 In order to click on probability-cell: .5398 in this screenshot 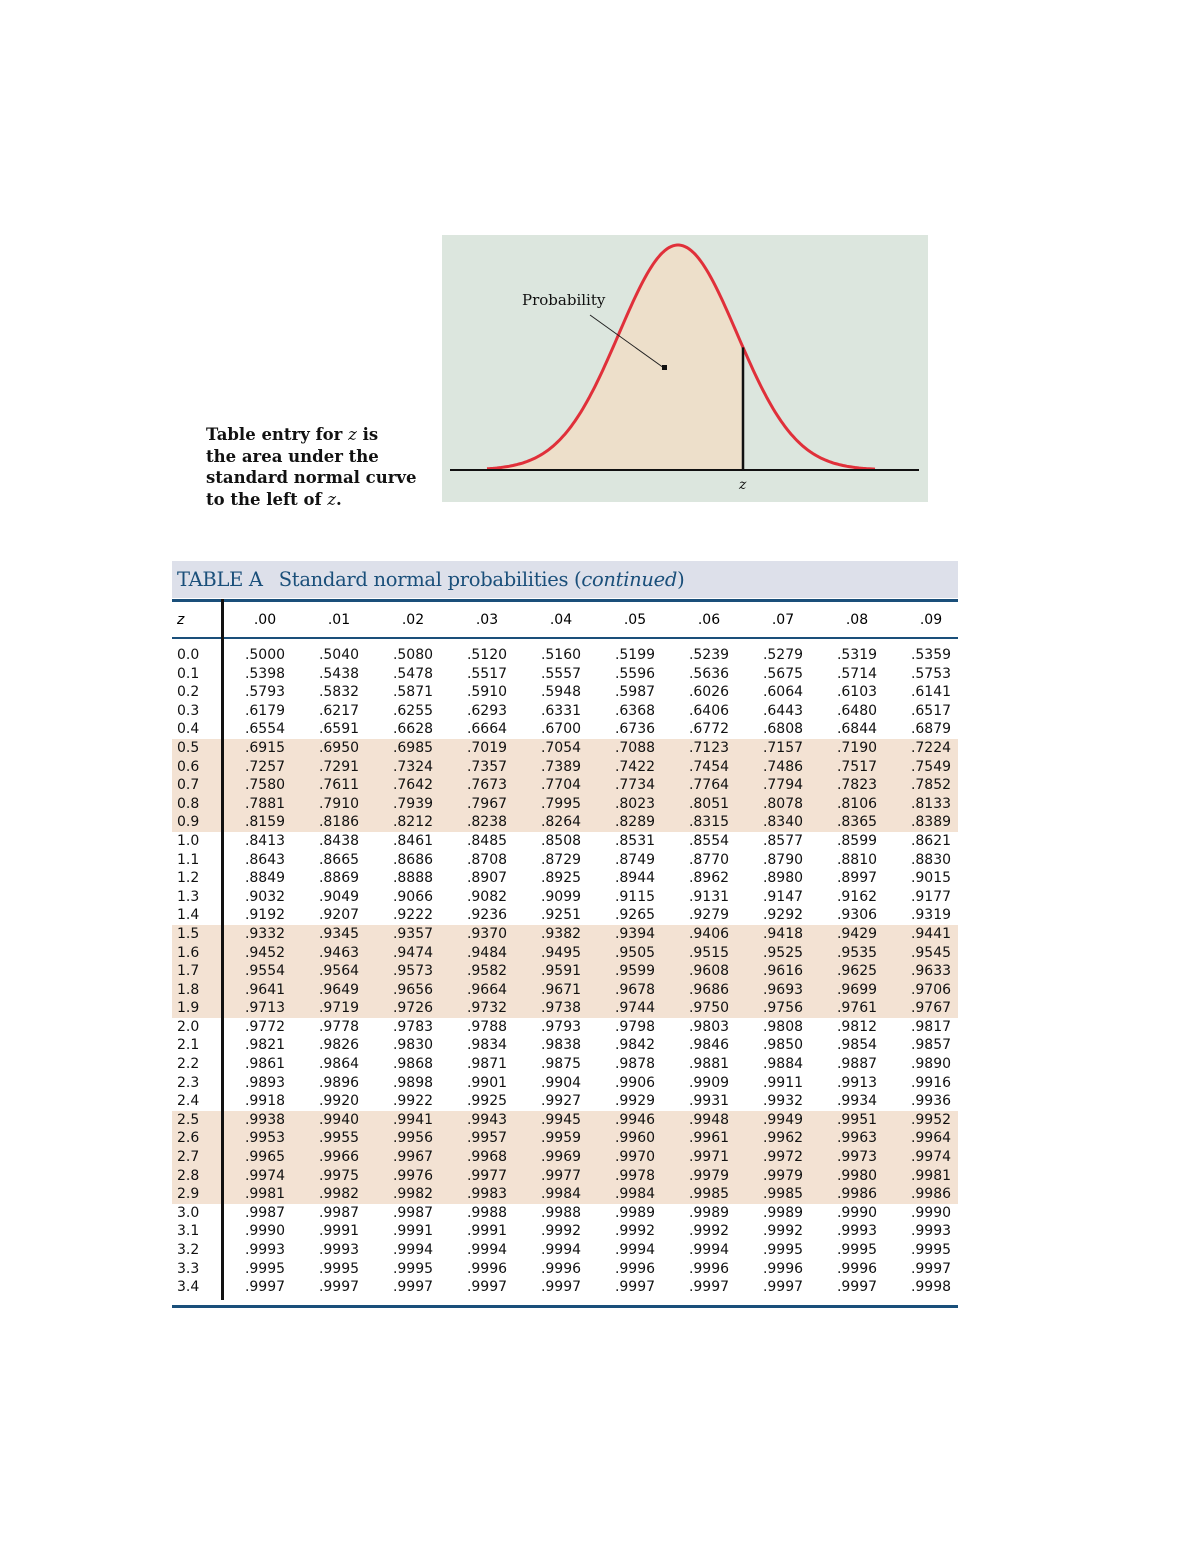, I will do `click(265, 673)`.